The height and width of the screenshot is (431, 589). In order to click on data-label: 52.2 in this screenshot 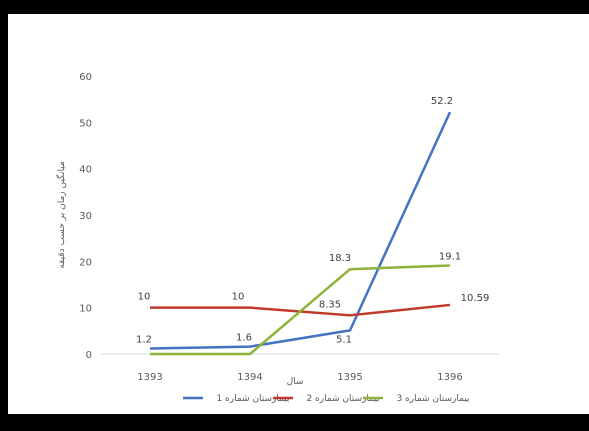, I will do `click(442, 101)`.